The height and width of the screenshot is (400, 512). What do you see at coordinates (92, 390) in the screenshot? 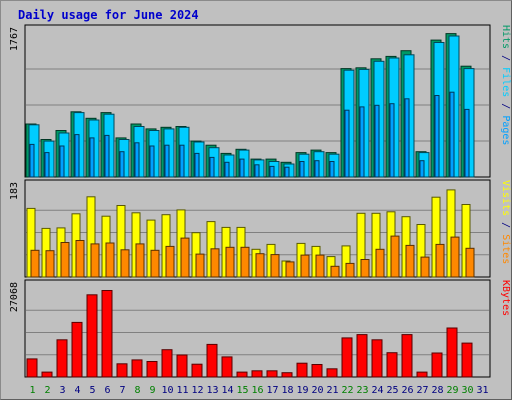
I see `day-label: 5` at bounding box center [92, 390].